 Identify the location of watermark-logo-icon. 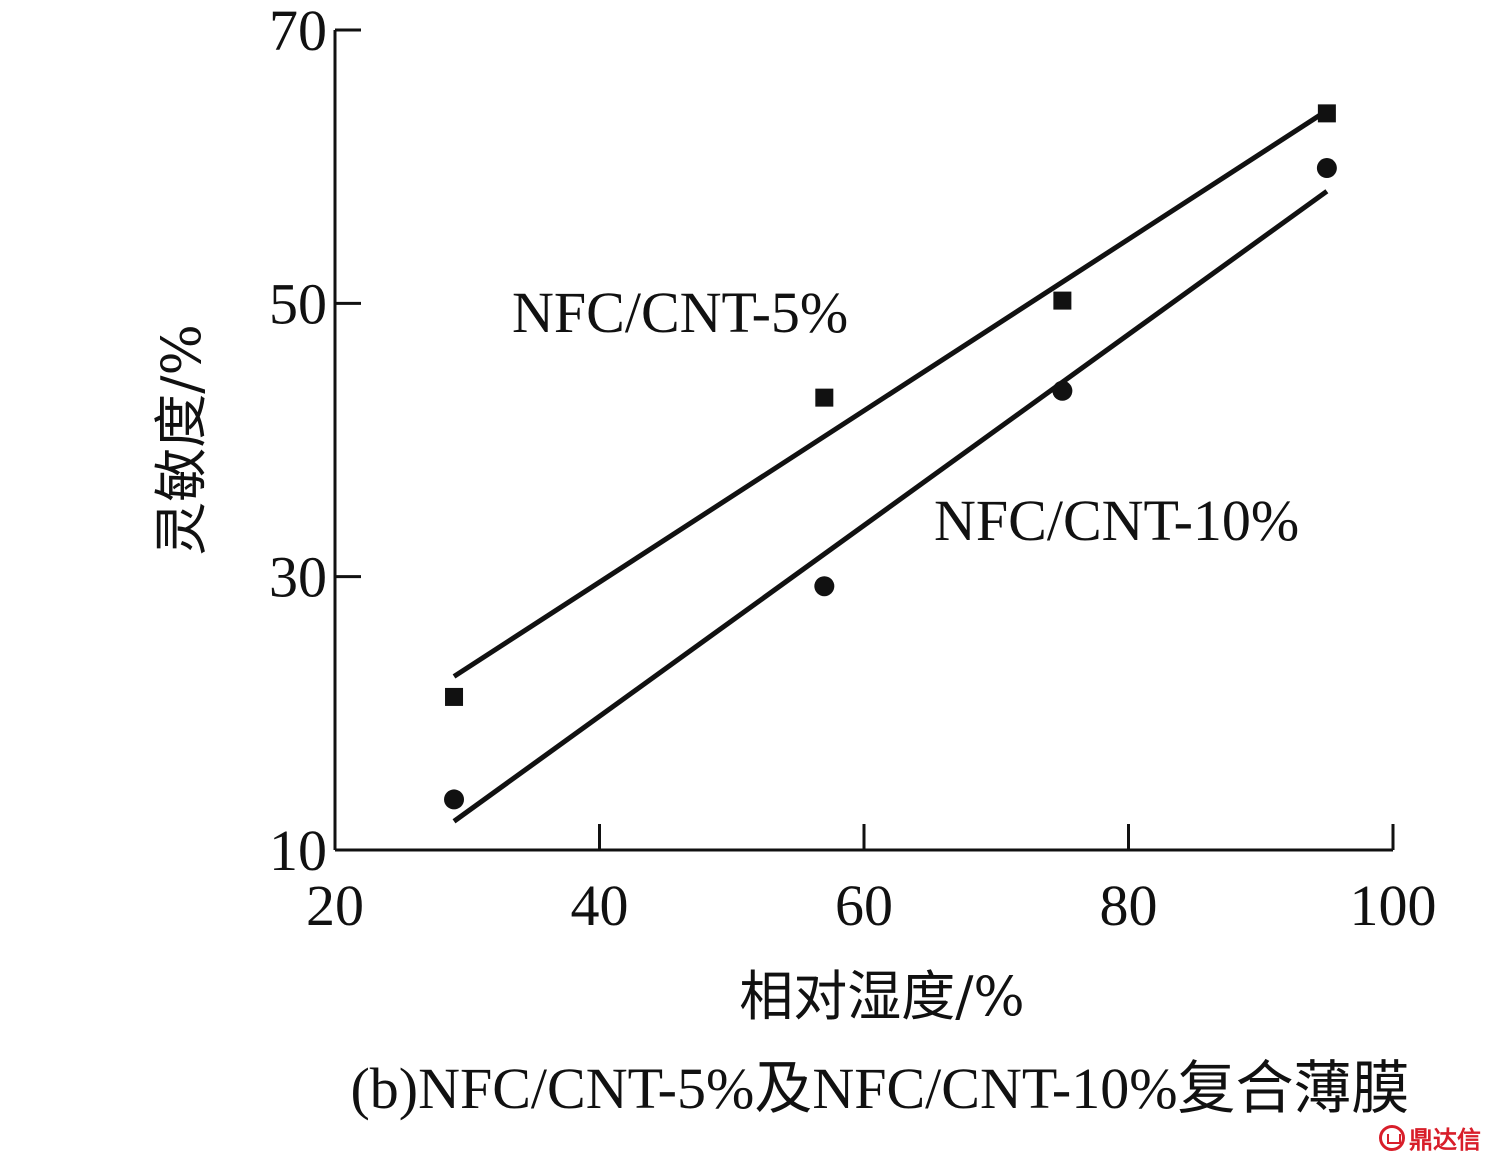
(1392, 1137).